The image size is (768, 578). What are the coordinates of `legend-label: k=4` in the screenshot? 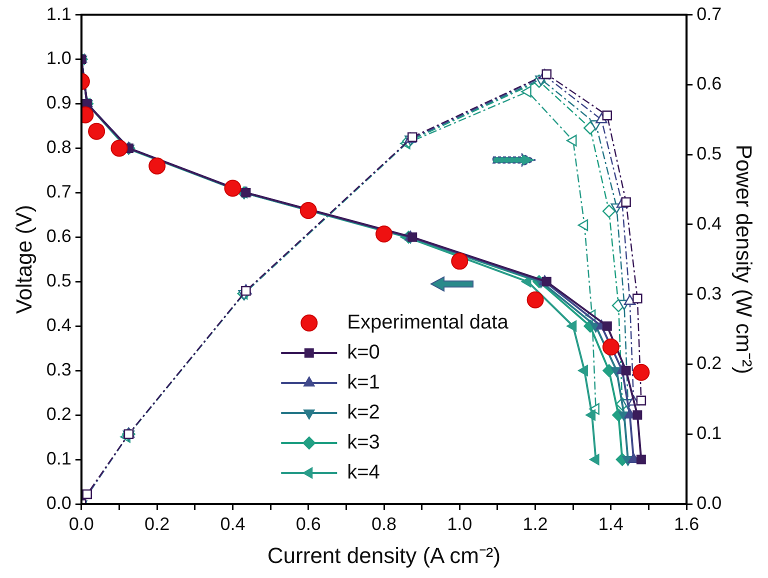 It's located at (363, 473).